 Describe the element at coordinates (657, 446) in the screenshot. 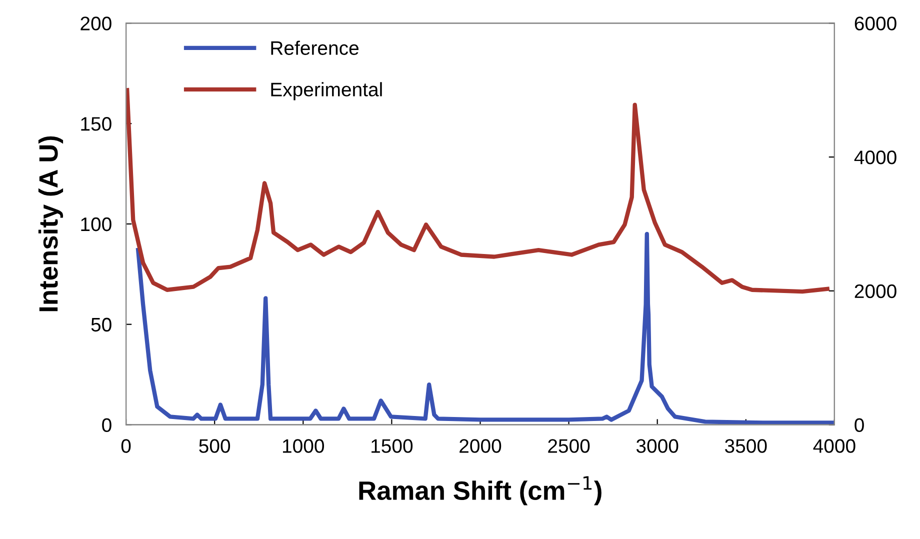

I see `x-tick-label: 3000` at that location.